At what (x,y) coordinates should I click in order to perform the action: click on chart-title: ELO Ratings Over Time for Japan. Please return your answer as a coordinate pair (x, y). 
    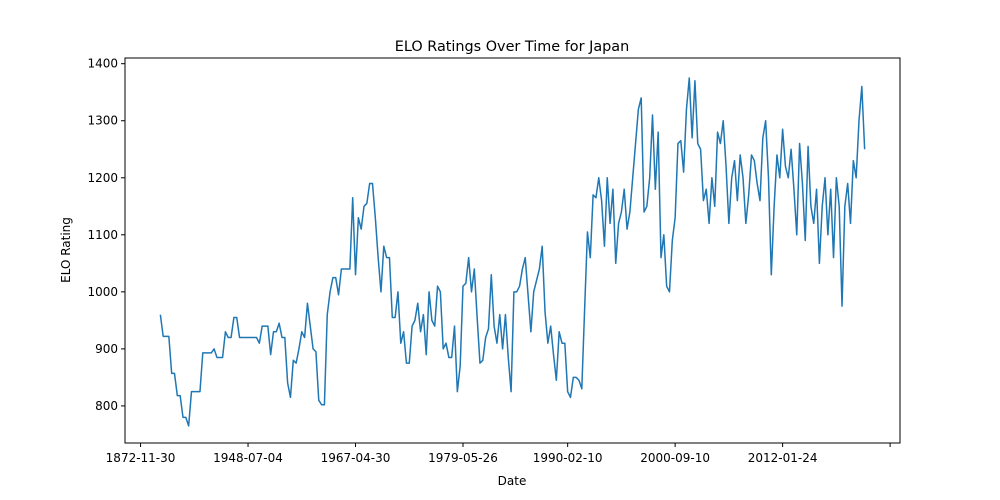
    Looking at the image, I should click on (512, 47).